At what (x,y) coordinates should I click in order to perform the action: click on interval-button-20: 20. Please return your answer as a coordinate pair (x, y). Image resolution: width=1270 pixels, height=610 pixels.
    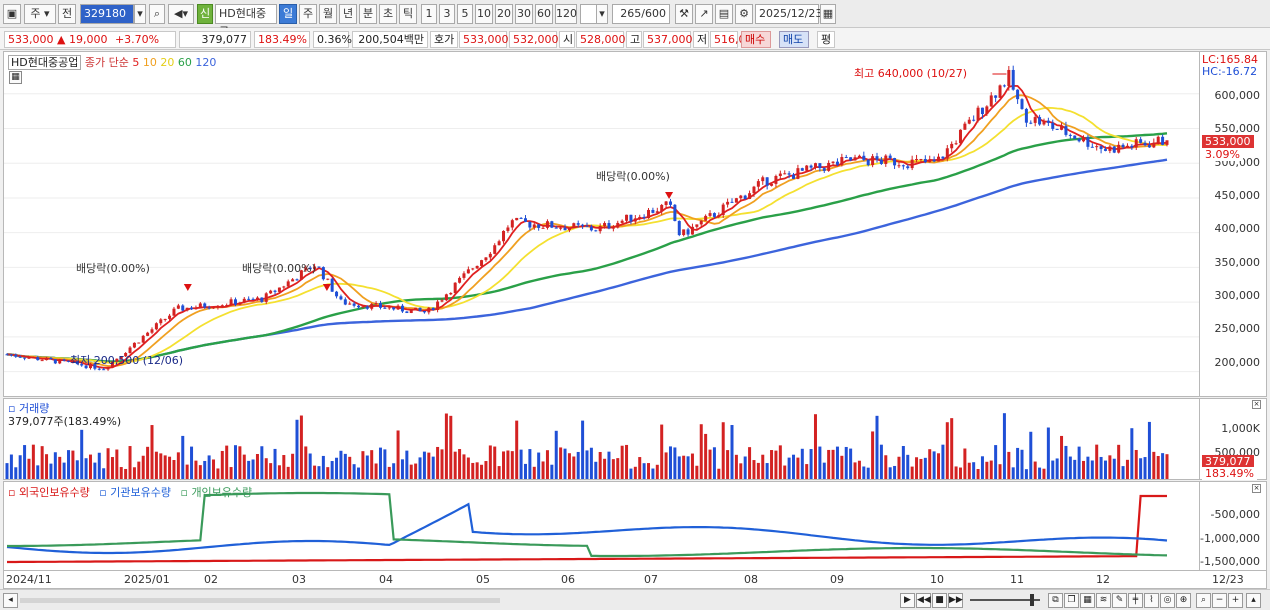
    Looking at the image, I should click on (504, 14).